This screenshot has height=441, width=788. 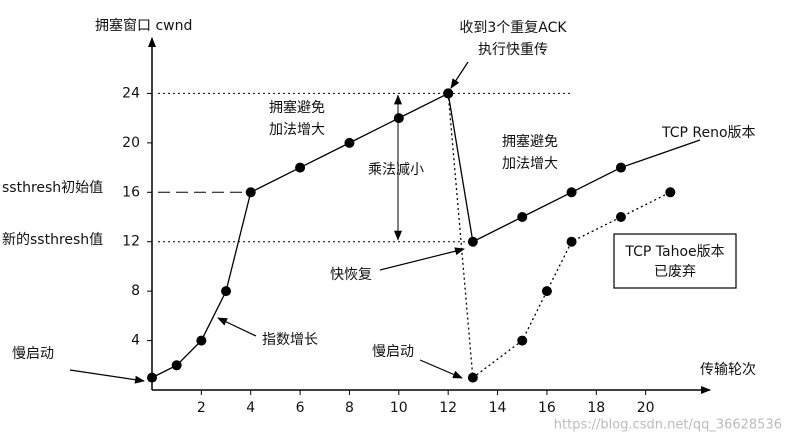 What do you see at coordinates (201, 408) in the screenshot?
I see `x-tick-label: 2` at bounding box center [201, 408].